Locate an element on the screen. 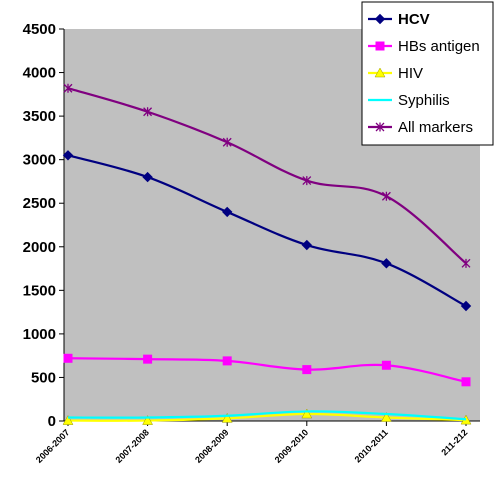 The image size is (500, 486). y-tick-label: 3000 is located at coordinates (39, 160).